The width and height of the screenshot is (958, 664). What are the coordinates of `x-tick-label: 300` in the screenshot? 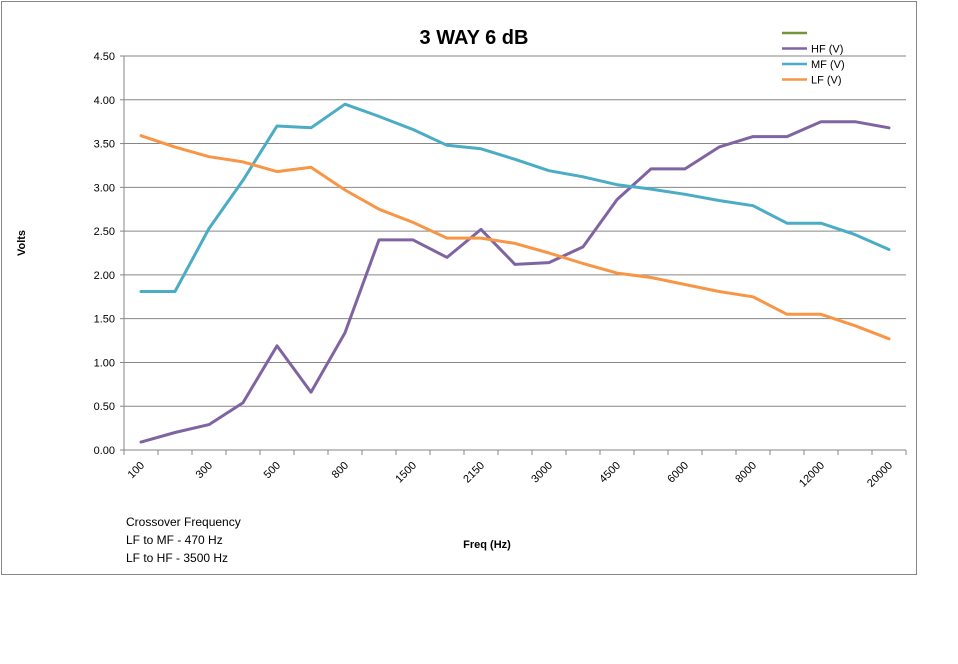 It's located at (204, 470).